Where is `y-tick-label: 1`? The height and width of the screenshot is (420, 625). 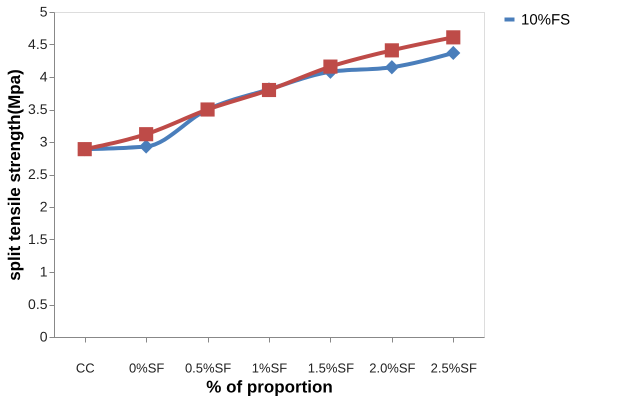 y-tick-label: 1 is located at coordinates (44, 272).